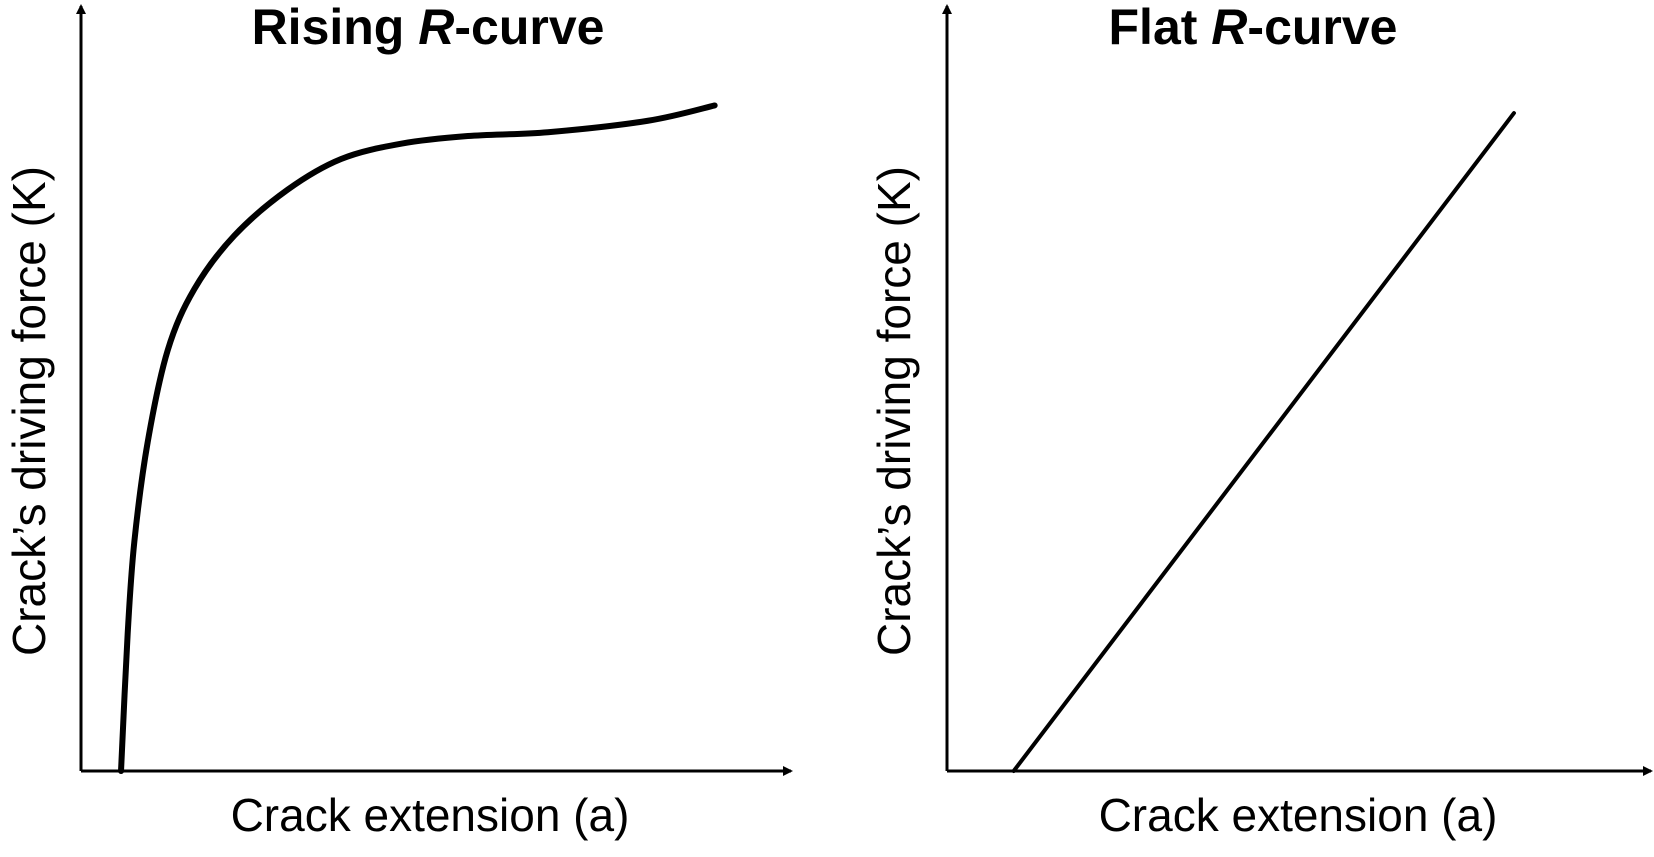  I want to click on right-x-axis-label: Crack extension (a), so click(1298, 815).